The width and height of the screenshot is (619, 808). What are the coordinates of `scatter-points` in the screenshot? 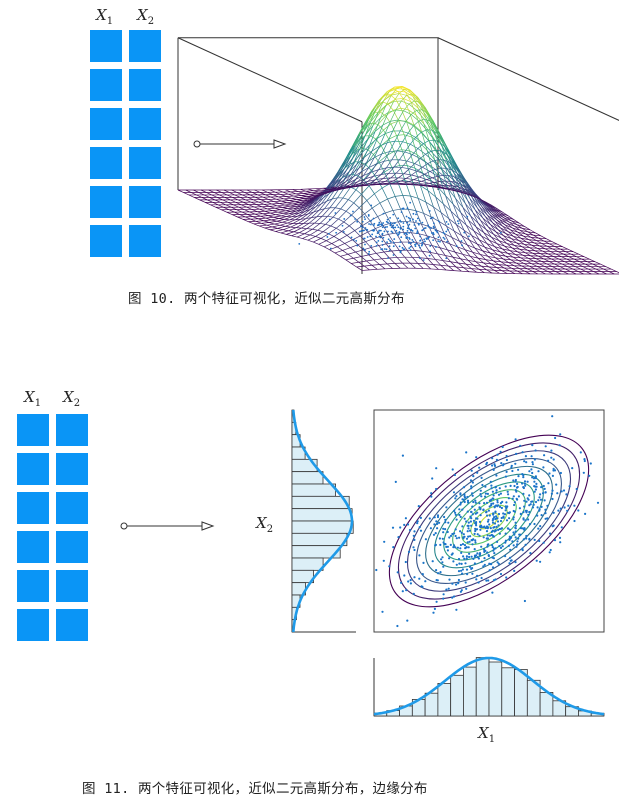 It's located at (487, 521).